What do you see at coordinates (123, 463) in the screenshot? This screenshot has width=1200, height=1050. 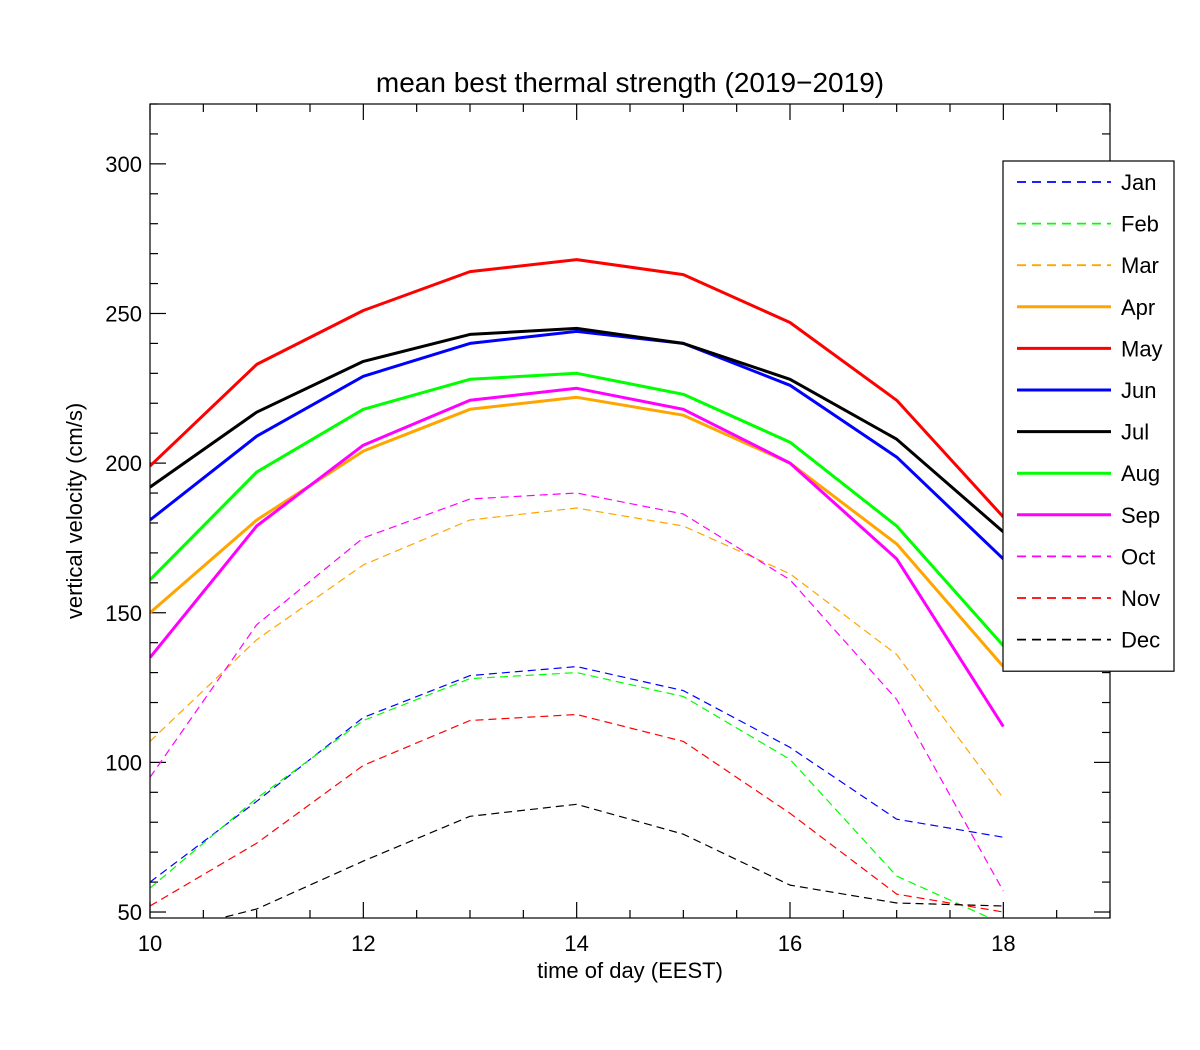 I see `y-tick-label: 200` at bounding box center [123, 463].